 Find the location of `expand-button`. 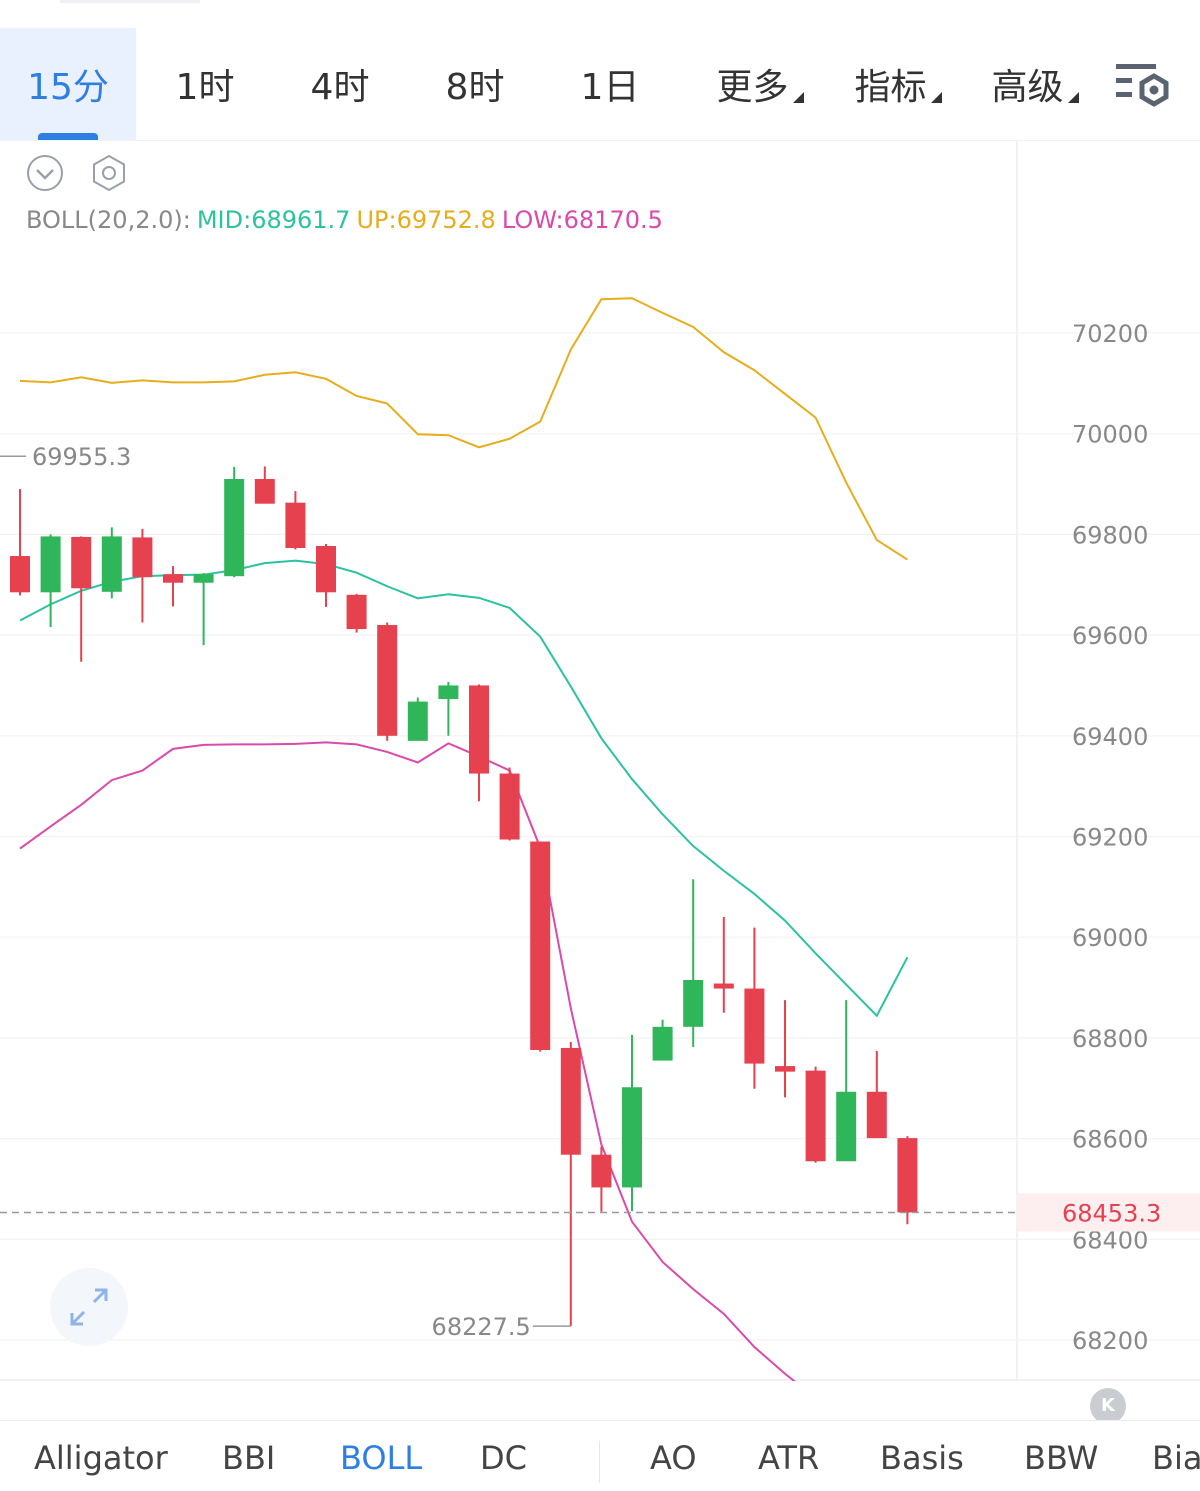

expand-button is located at coordinates (89, 1307).